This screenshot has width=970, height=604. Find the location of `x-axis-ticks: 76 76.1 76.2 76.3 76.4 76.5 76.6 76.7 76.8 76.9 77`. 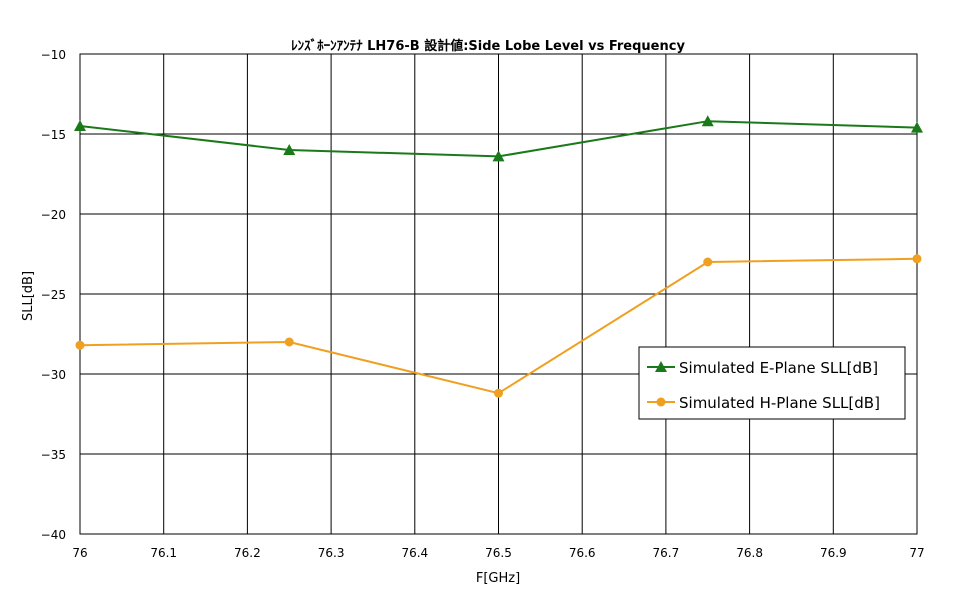

x-axis-ticks: 76 76.1 76.2 76.3 76.4 76.5 76.6 76.7 76.8 76.9 77 is located at coordinates (498, 553).